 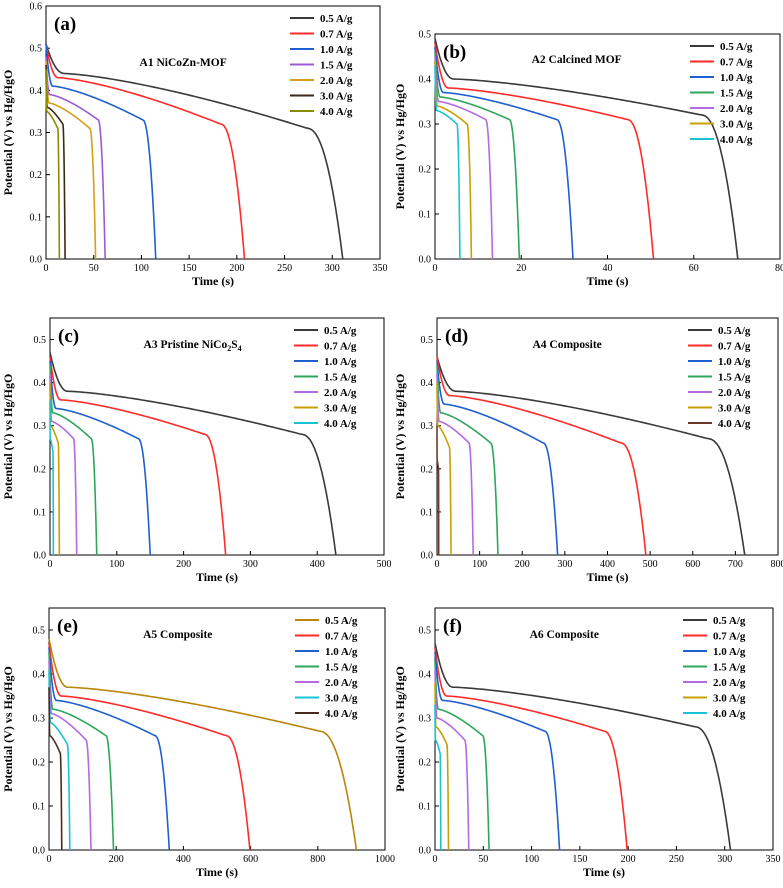 I want to click on x-tick-label: 800, so click(x=777, y=564).